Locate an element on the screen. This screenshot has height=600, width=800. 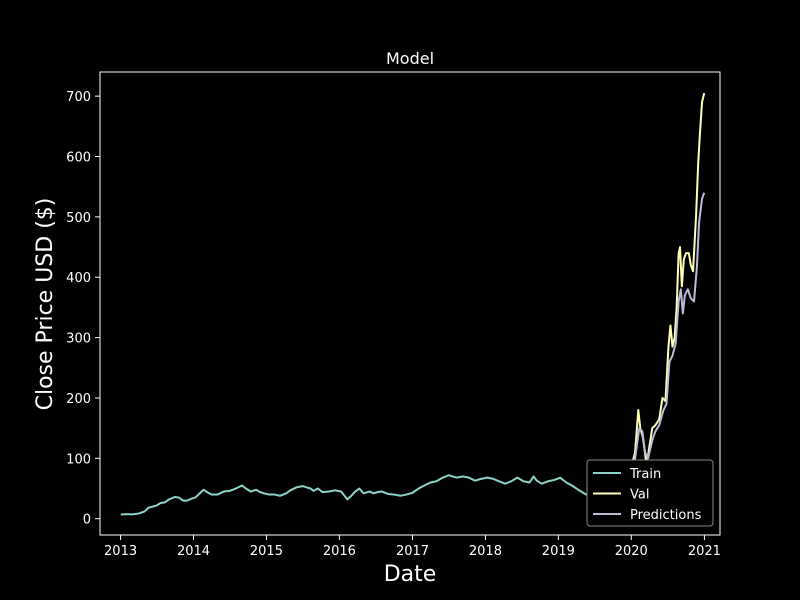
y-tick-label: 600 is located at coordinates (78, 158).